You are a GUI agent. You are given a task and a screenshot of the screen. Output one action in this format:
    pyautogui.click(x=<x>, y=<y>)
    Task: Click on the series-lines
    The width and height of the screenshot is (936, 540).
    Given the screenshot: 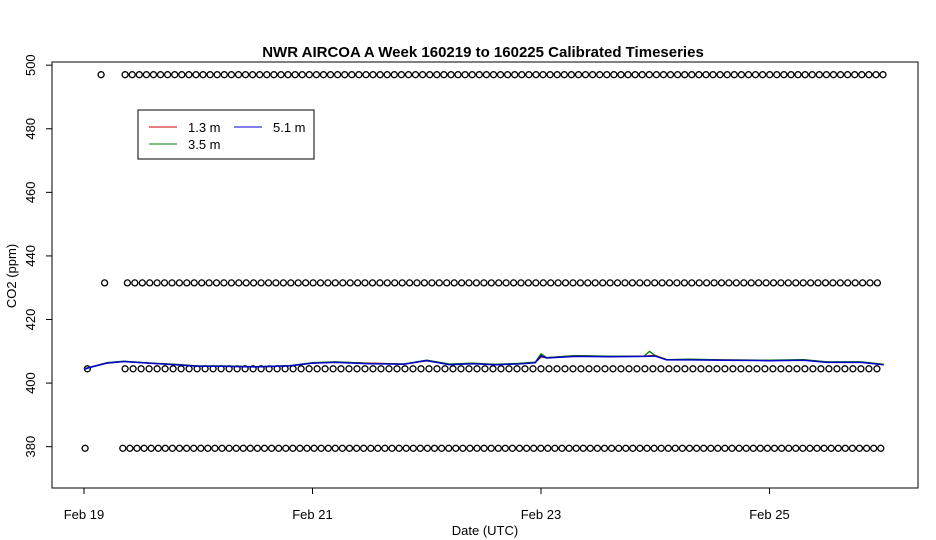 What is the action you would take?
    pyautogui.click(x=483, y=360)
    